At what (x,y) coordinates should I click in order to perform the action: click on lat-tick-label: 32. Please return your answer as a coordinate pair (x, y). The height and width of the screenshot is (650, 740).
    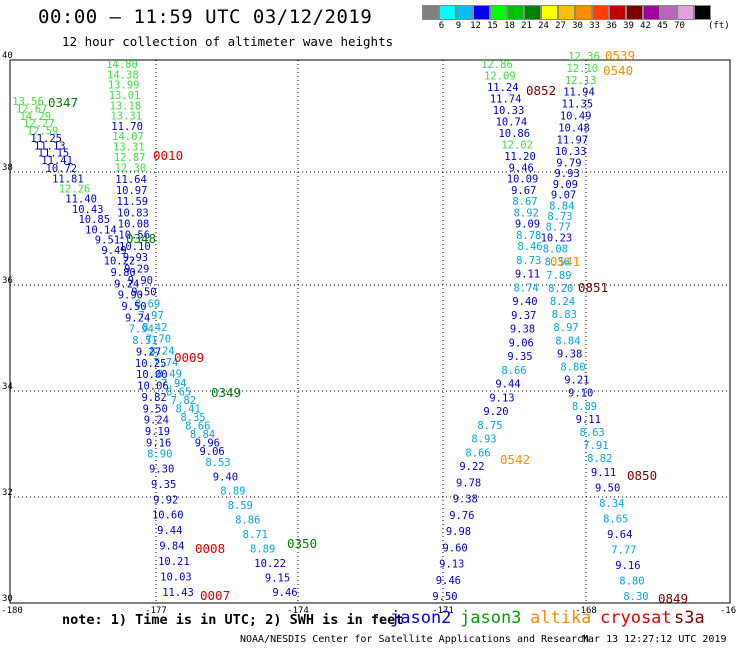
    Looking at the image, I should click on (7, 493).